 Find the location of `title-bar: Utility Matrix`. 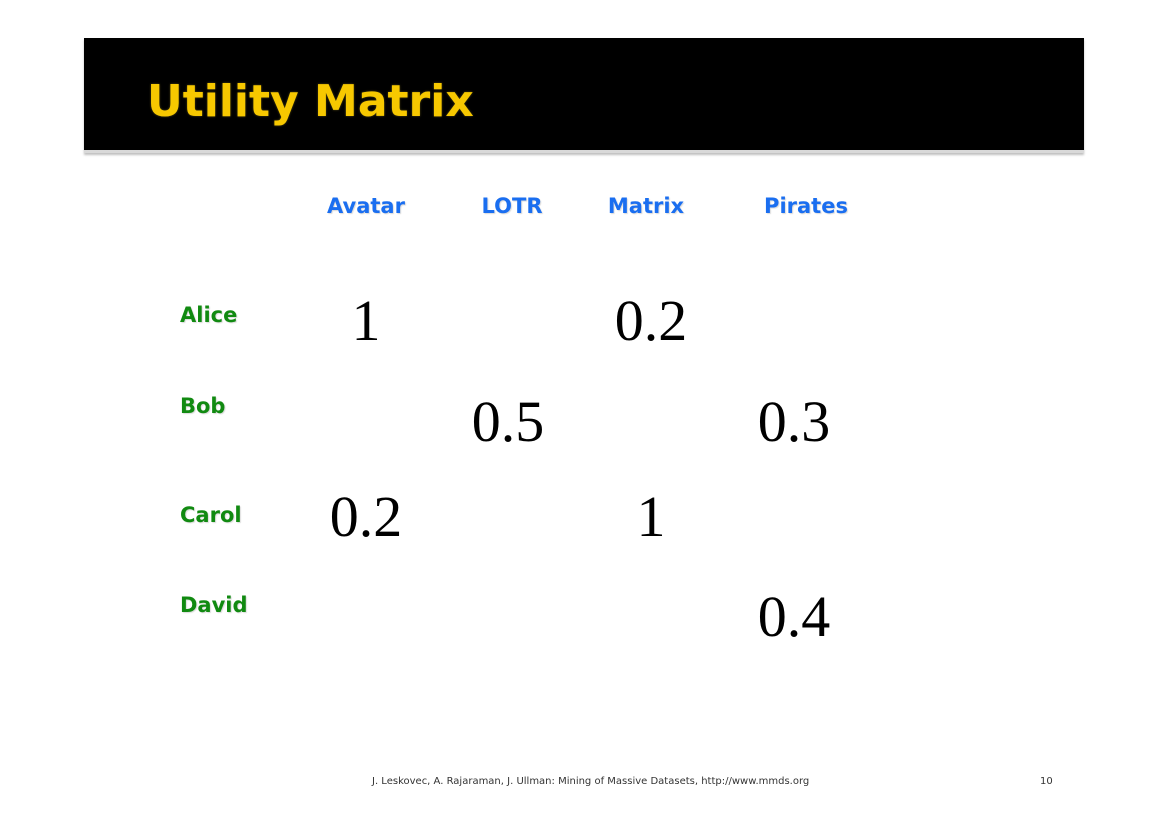

title-bar: Utility Matrix is located at coordinates (584, 95).